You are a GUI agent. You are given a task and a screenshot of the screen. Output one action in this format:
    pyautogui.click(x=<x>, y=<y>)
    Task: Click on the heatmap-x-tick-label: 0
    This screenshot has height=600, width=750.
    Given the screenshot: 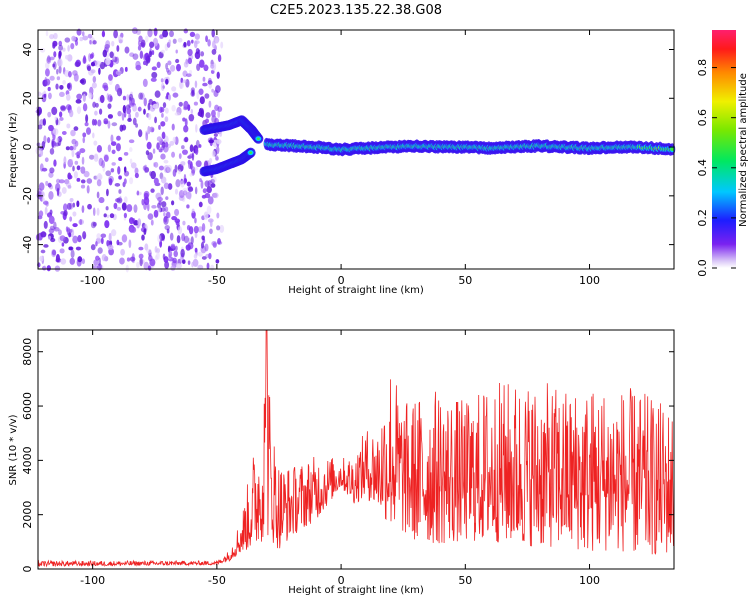 What is the action you would take?
    pyautogui.click(x=341, y=280)
    